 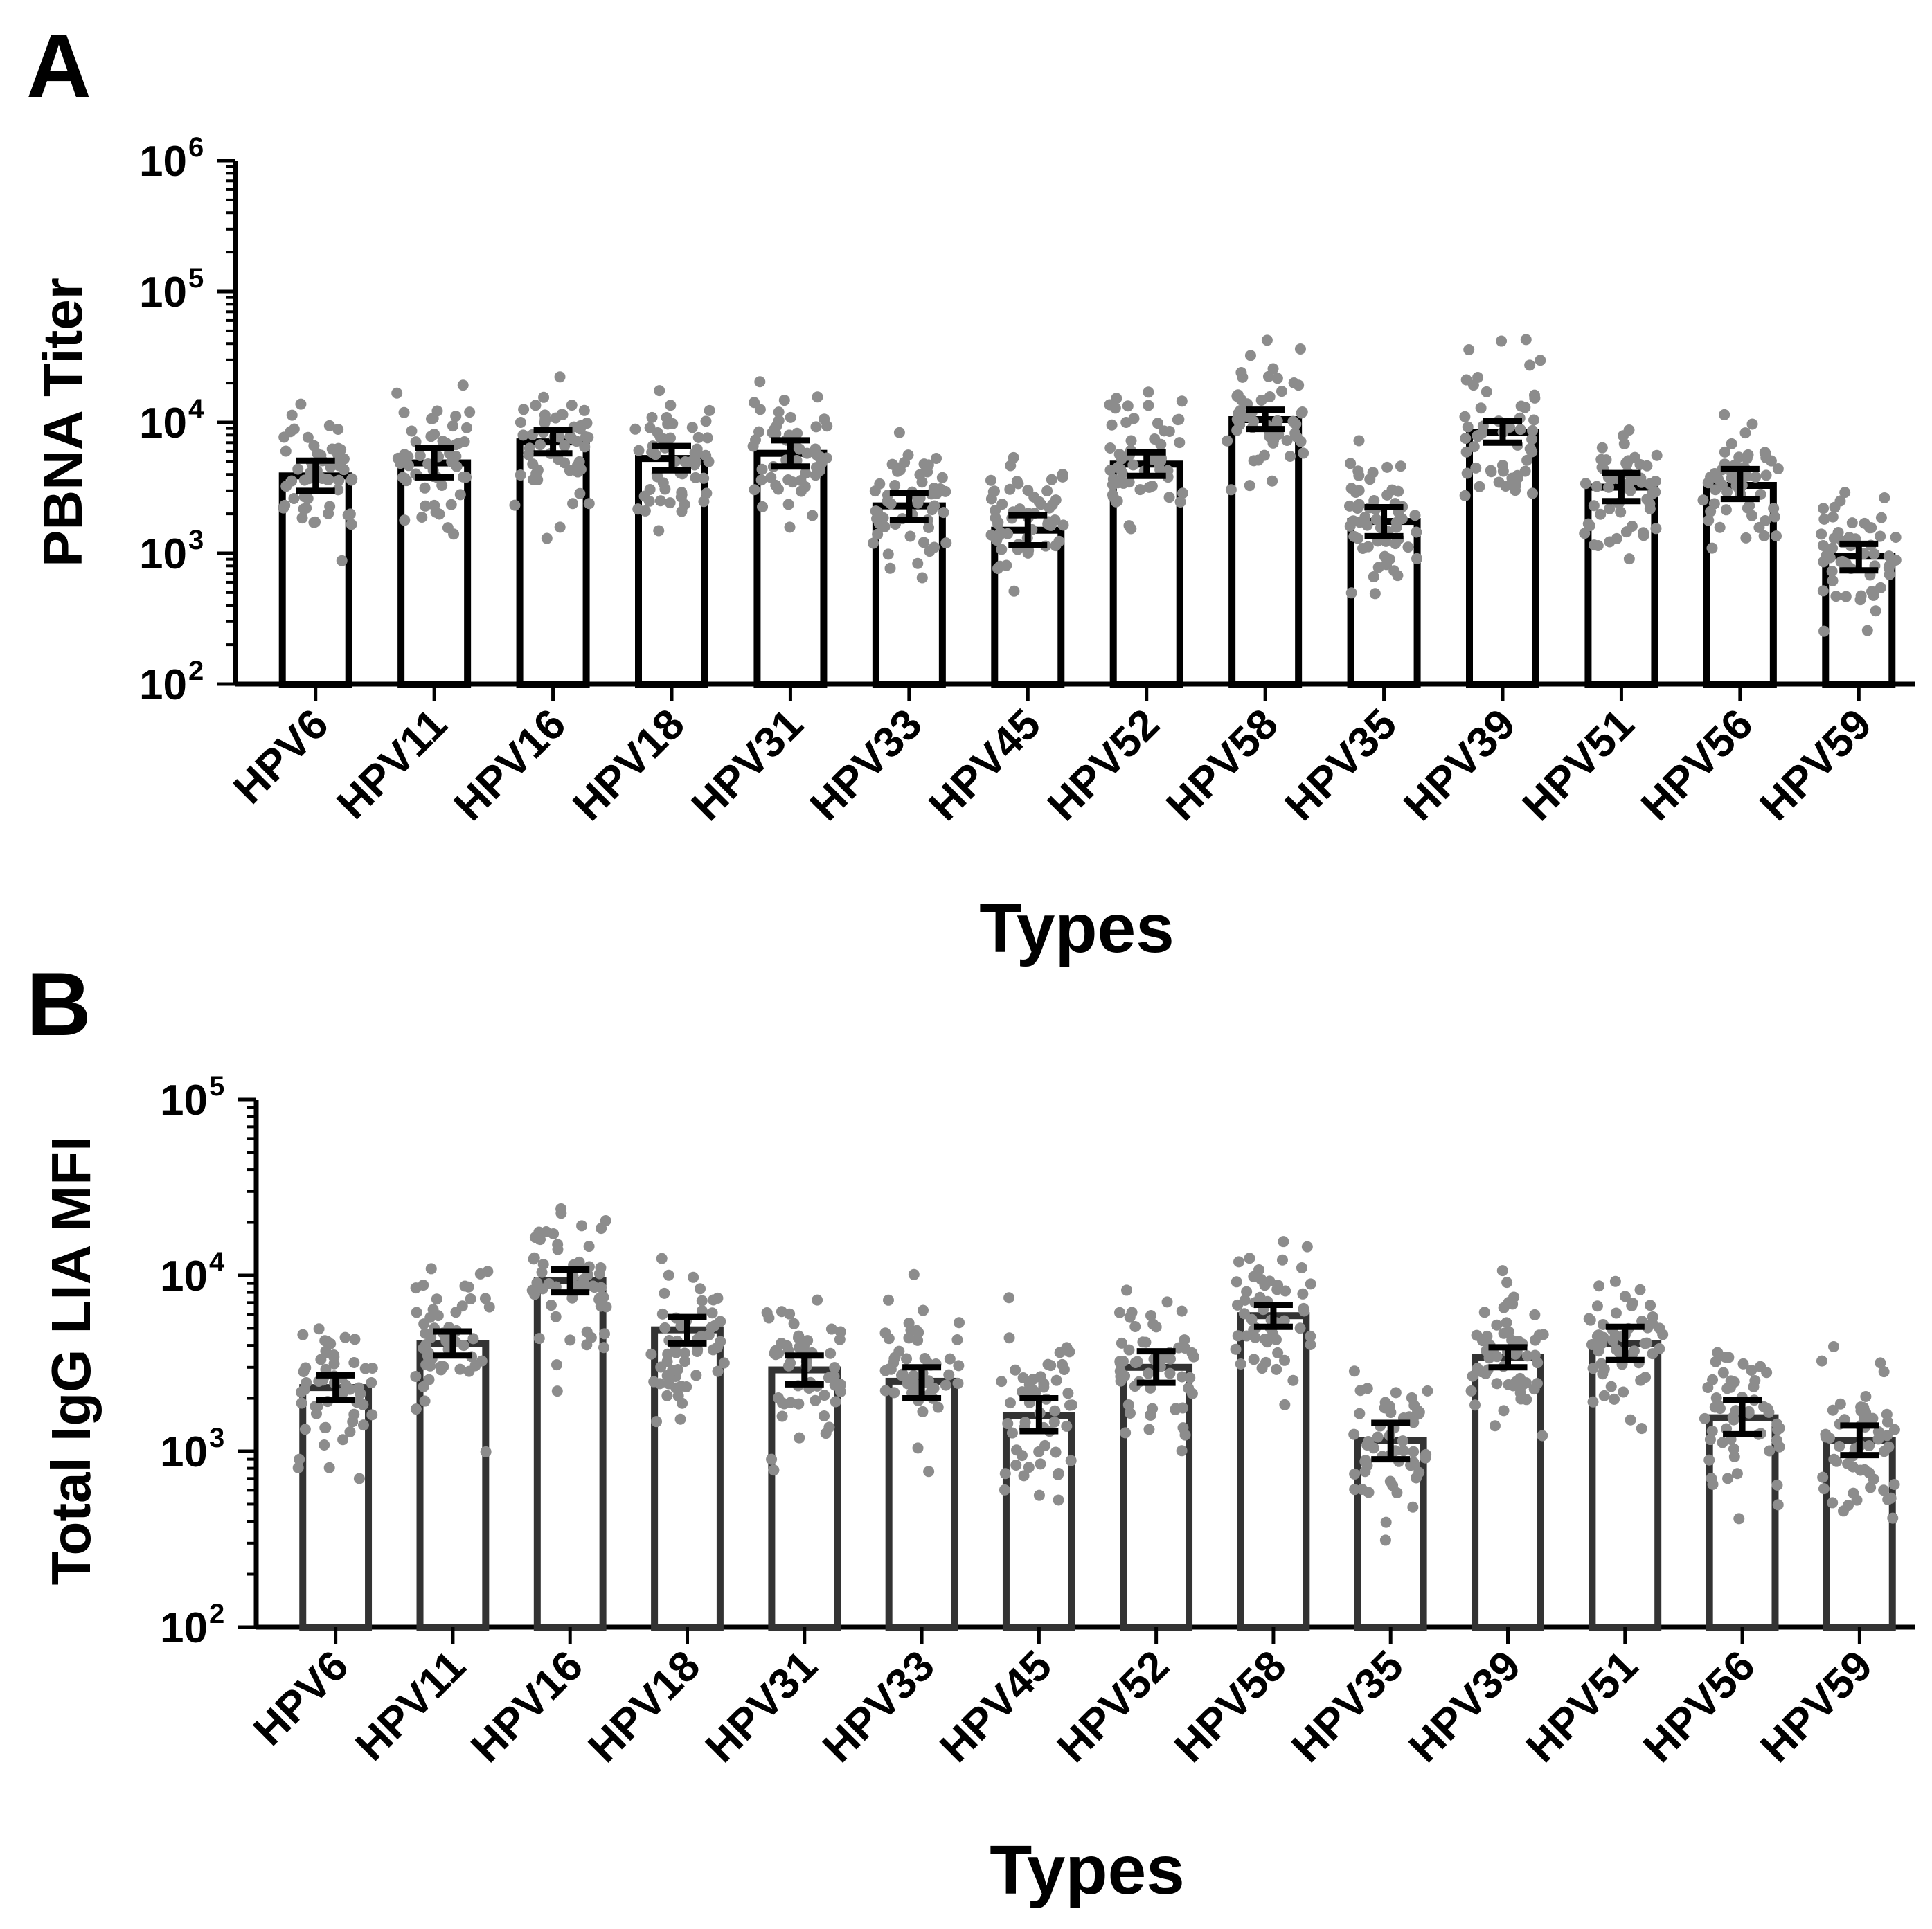 What do you see at coordinates (866, 765) in the screenshot?
I see `x-tick-label: HPV33` at bounding box center [866, 765].